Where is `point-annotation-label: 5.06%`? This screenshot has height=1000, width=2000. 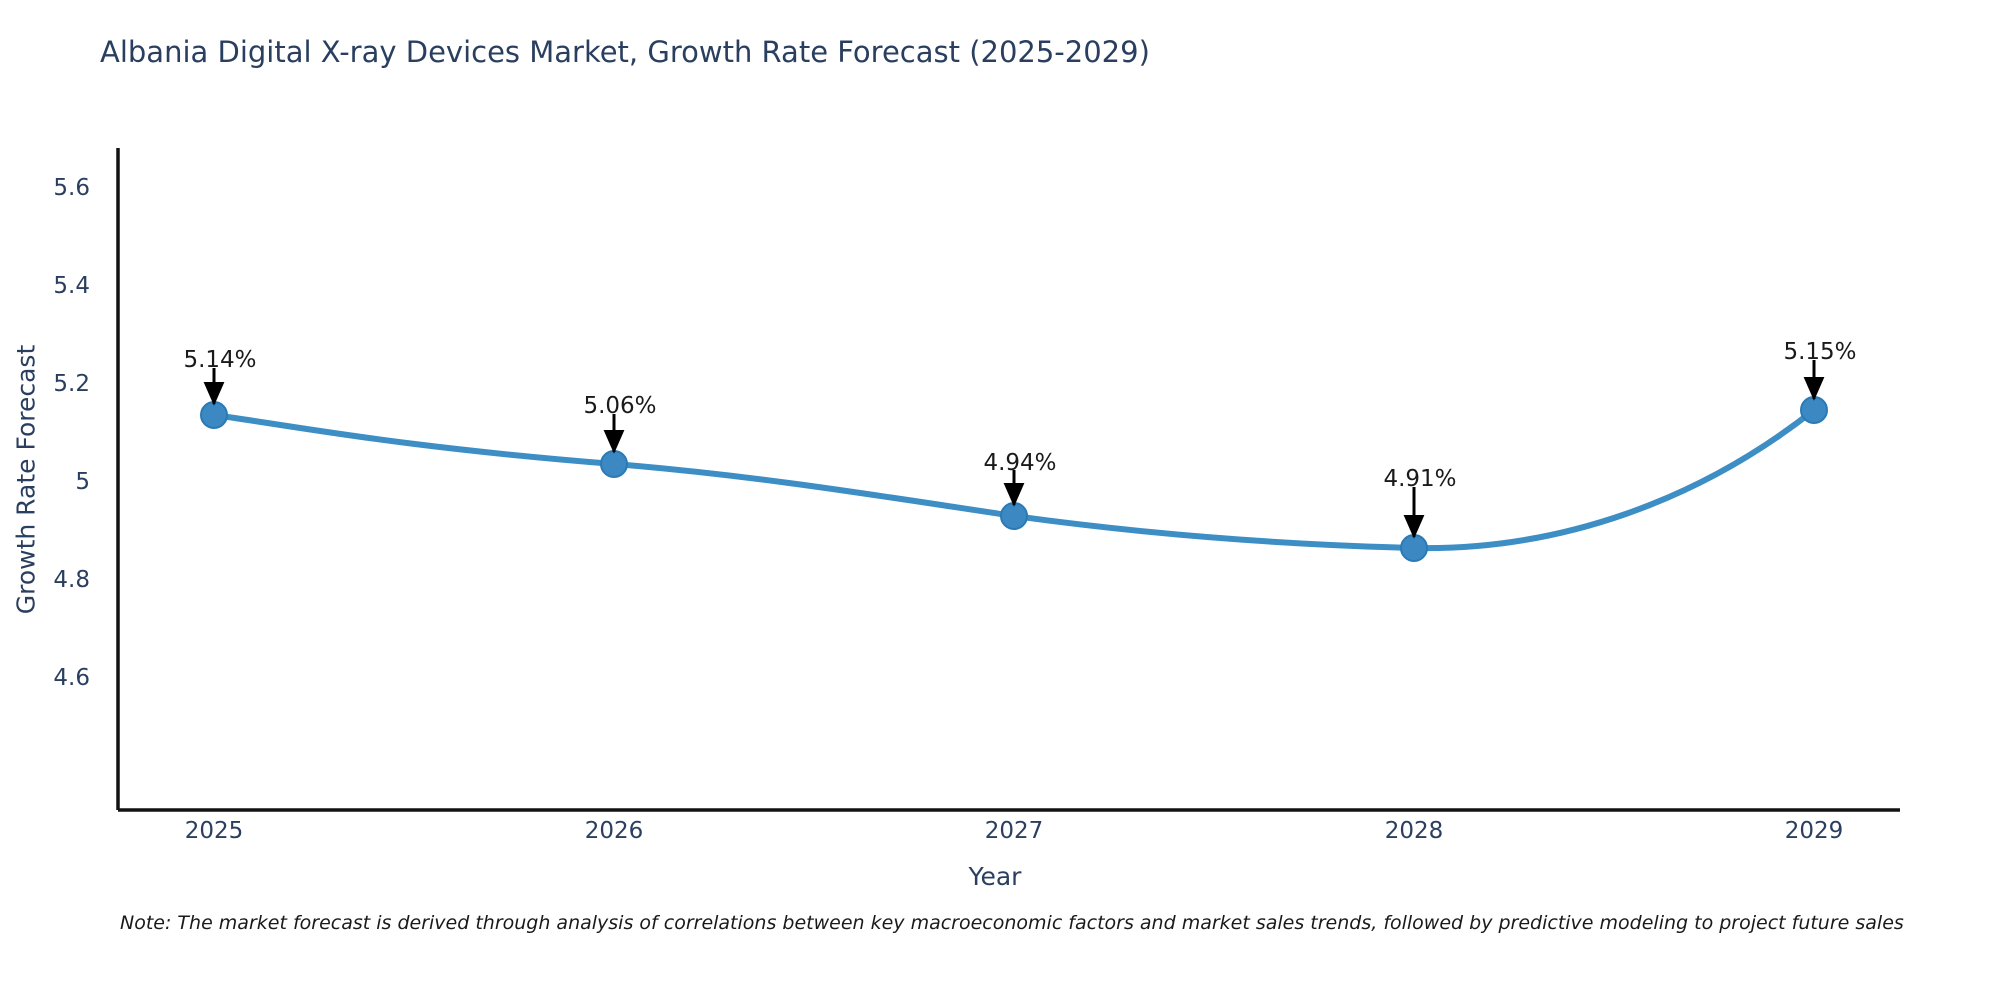 point-annotation-label: 5.06% is located at coordinates (620, 406).